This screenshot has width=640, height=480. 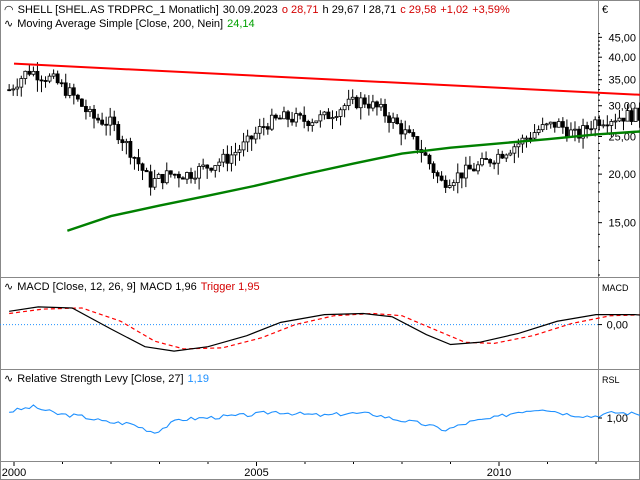 I want to click on indicator-icon: ∿, so click(x=9, y=379).